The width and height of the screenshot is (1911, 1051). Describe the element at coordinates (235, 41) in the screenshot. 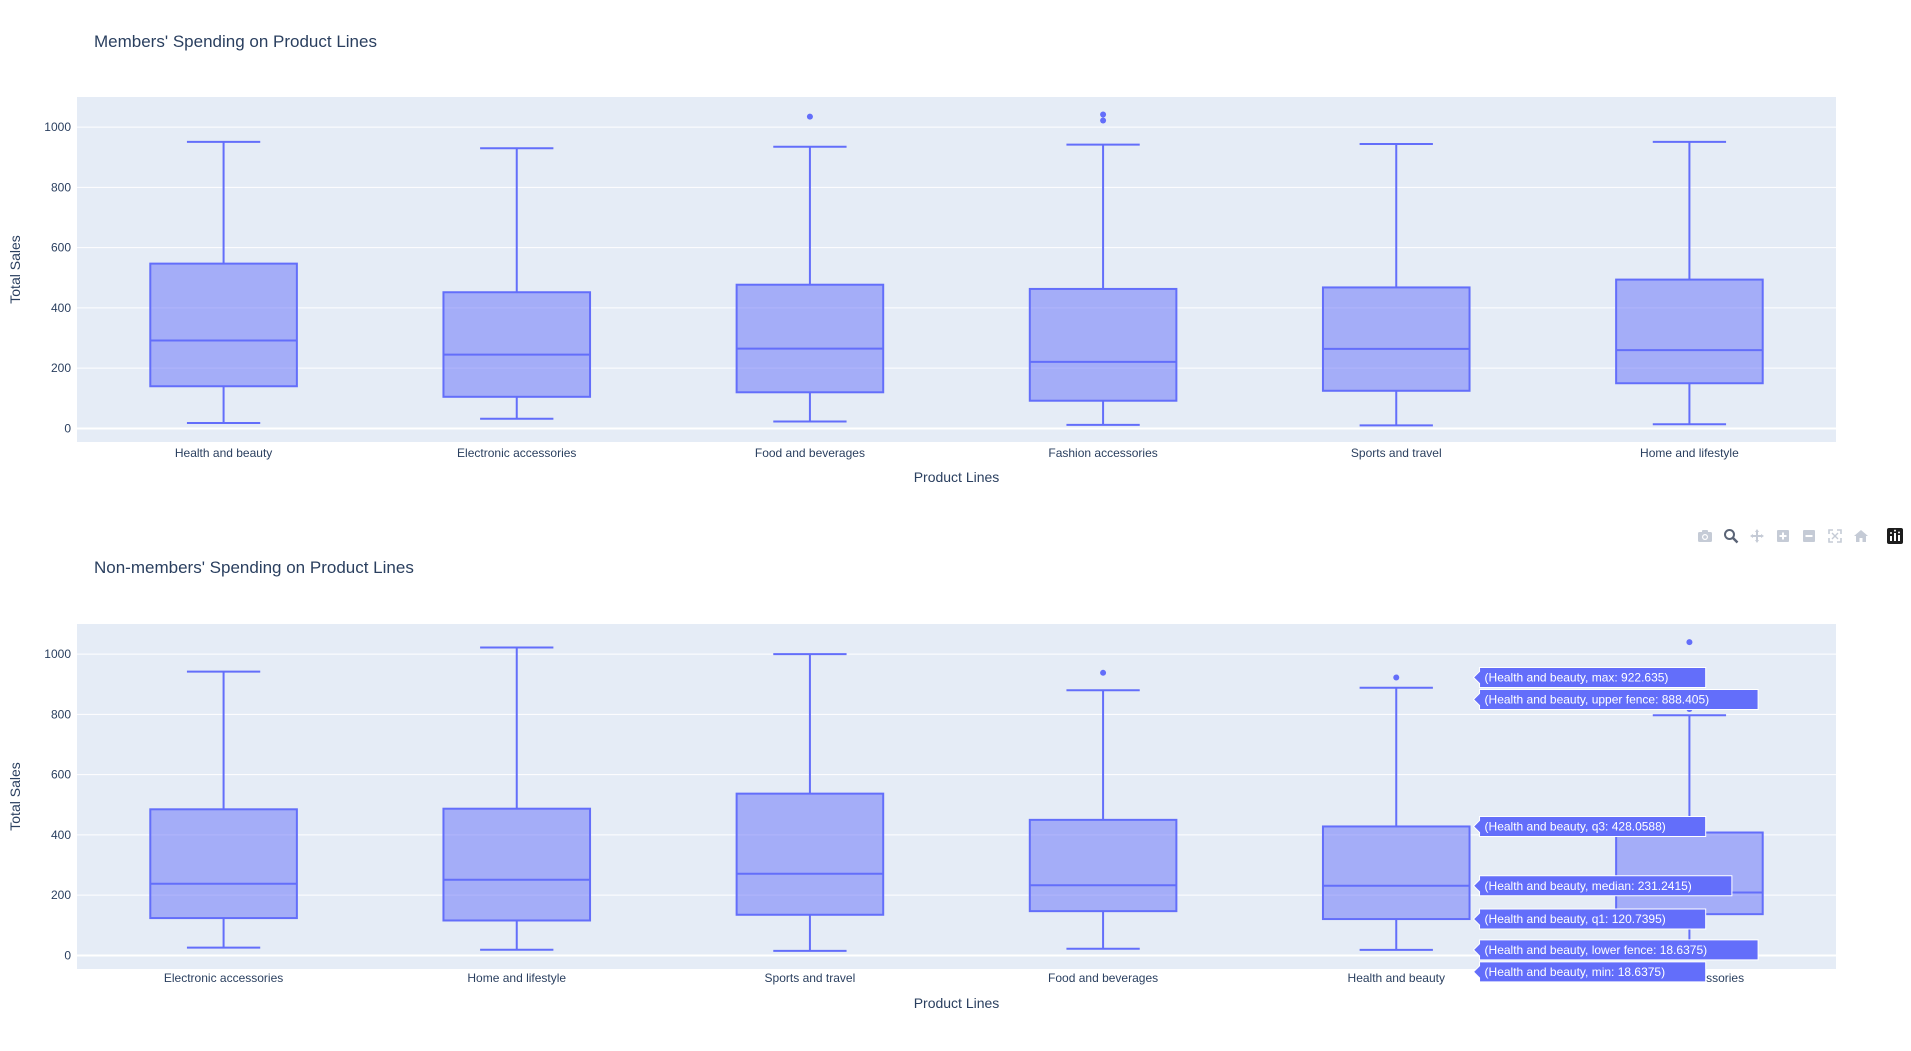

I see `chart-title: Members' Spending on Product Lines` at that location.